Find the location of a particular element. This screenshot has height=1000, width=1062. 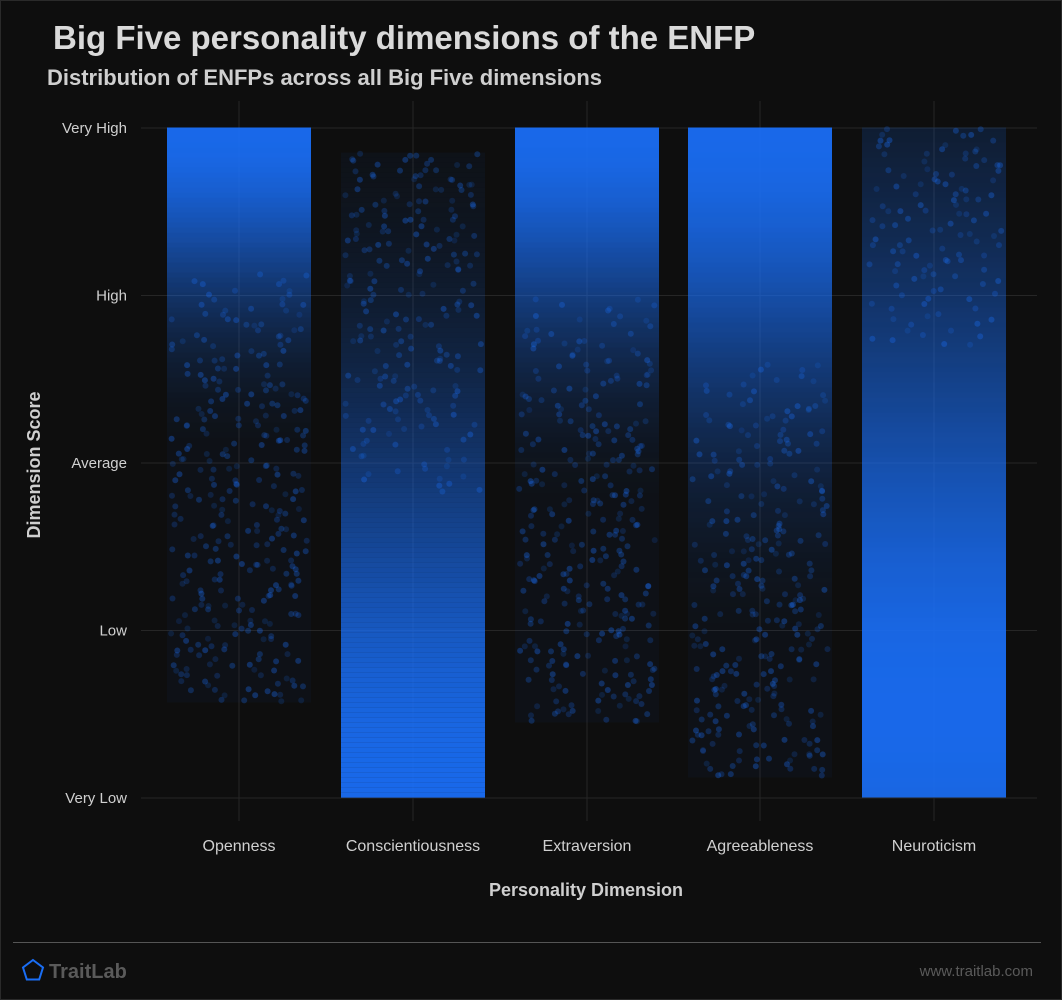

site-url: www.traitlab.com is located at coordinates (976, 971).